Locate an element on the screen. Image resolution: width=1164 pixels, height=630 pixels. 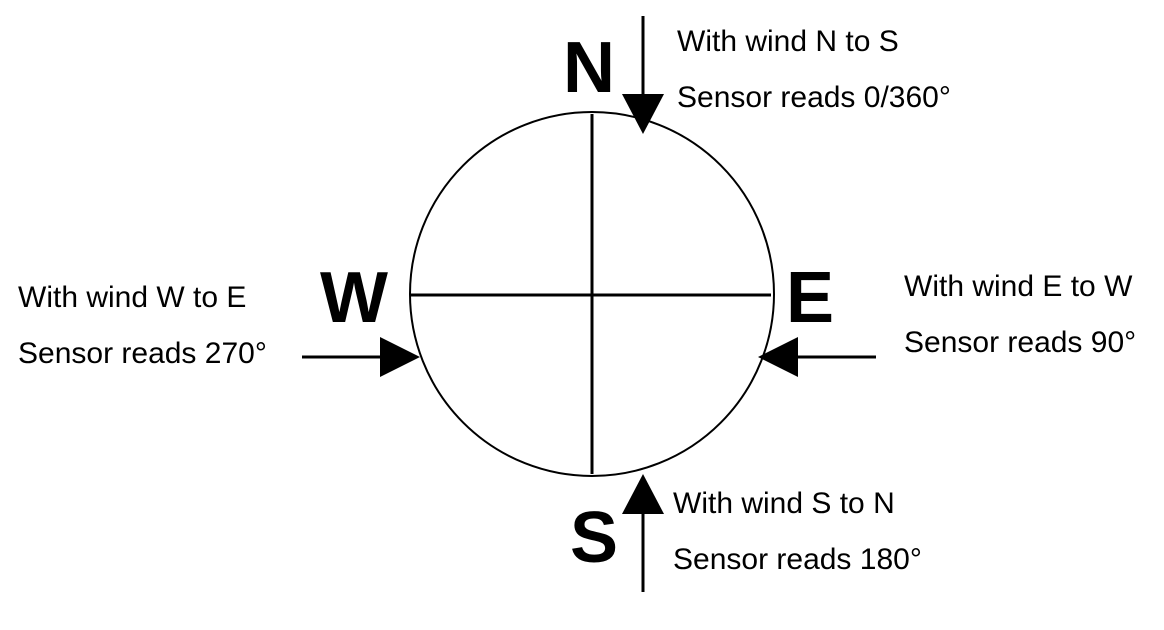
east-caption-line1: With wind E to W is located at coordinates (1018, 286).